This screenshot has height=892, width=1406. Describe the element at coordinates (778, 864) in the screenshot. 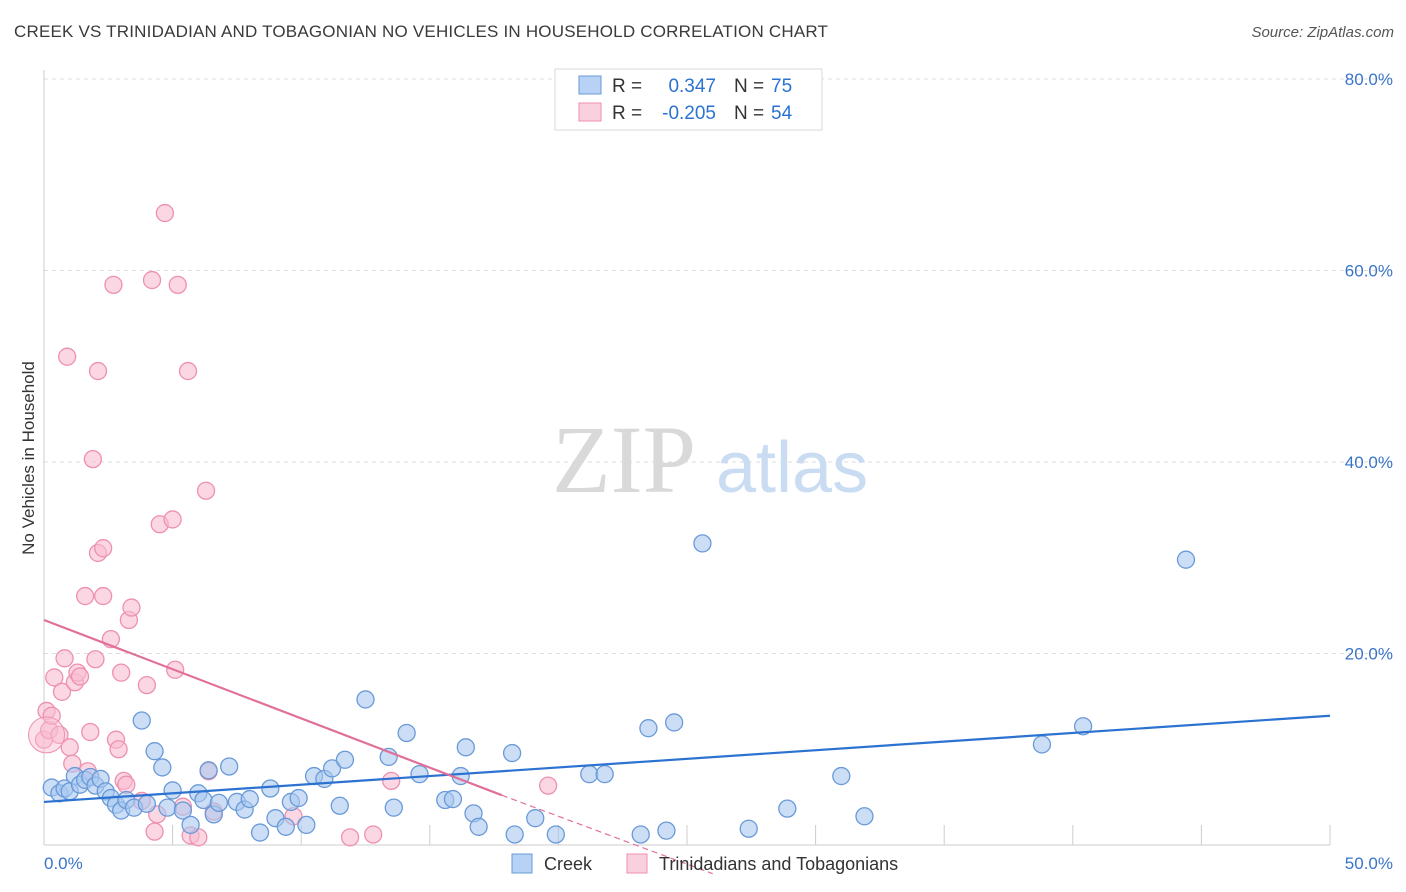

I see `legend-tt-label: Trinidadians and Tobagonians` at that location.